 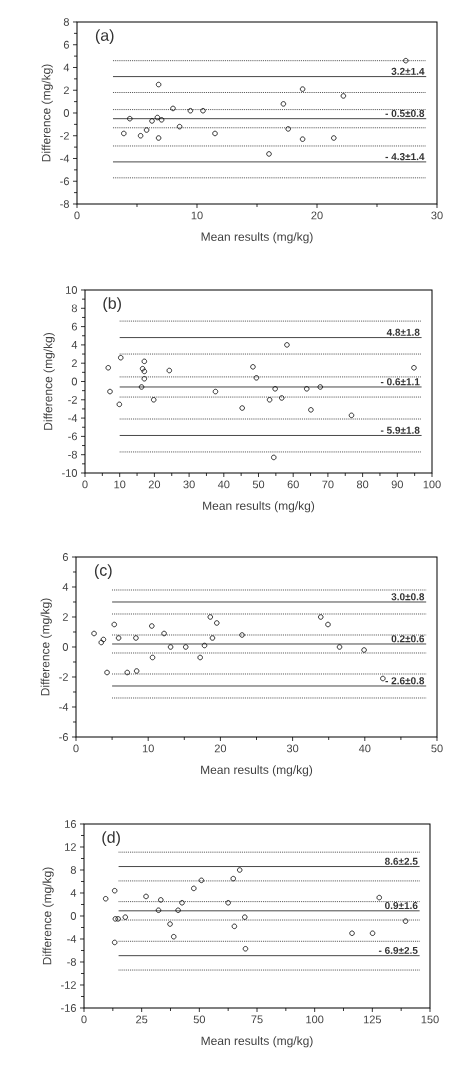 What do you see at coordinates (405, 113) in the screenshot?
I see `ref-line-label: - 0.5±0.8` at bounding box center [405, 113].